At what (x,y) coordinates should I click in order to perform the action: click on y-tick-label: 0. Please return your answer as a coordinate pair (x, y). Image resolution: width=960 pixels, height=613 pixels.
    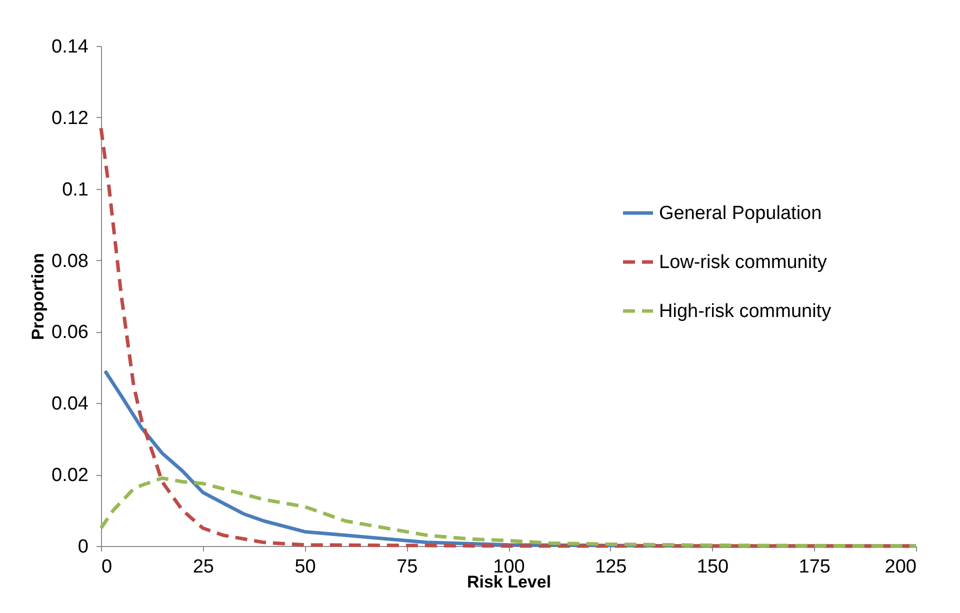
    Looking at the image, I should click on (83, 547).